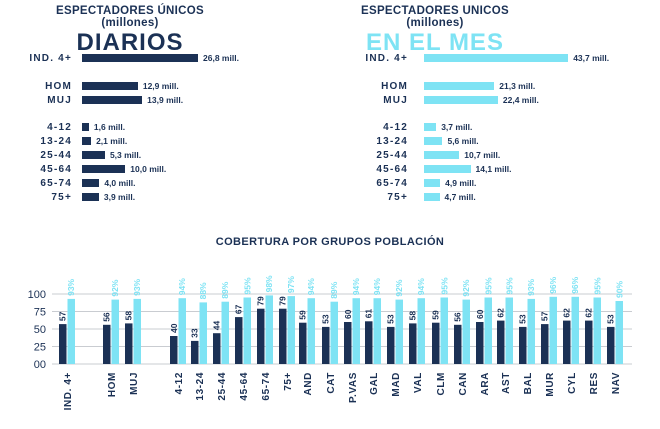 This screenshot has height=429, width=660. I want to click on daily-row: IND. 4+ 26,8 mill., so click(165, 58).